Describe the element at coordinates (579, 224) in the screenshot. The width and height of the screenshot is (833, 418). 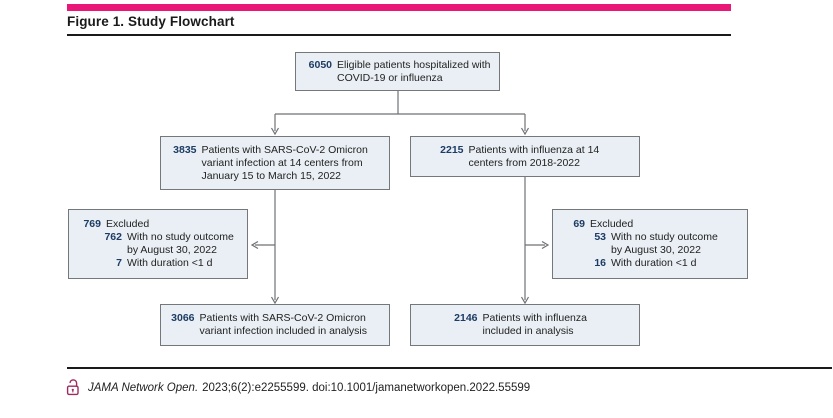
I see `excluded-count: 69` at that location.